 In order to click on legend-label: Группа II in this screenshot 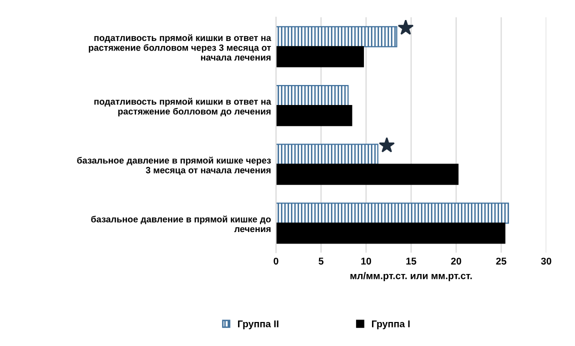, I will do `click(258, 325)`.